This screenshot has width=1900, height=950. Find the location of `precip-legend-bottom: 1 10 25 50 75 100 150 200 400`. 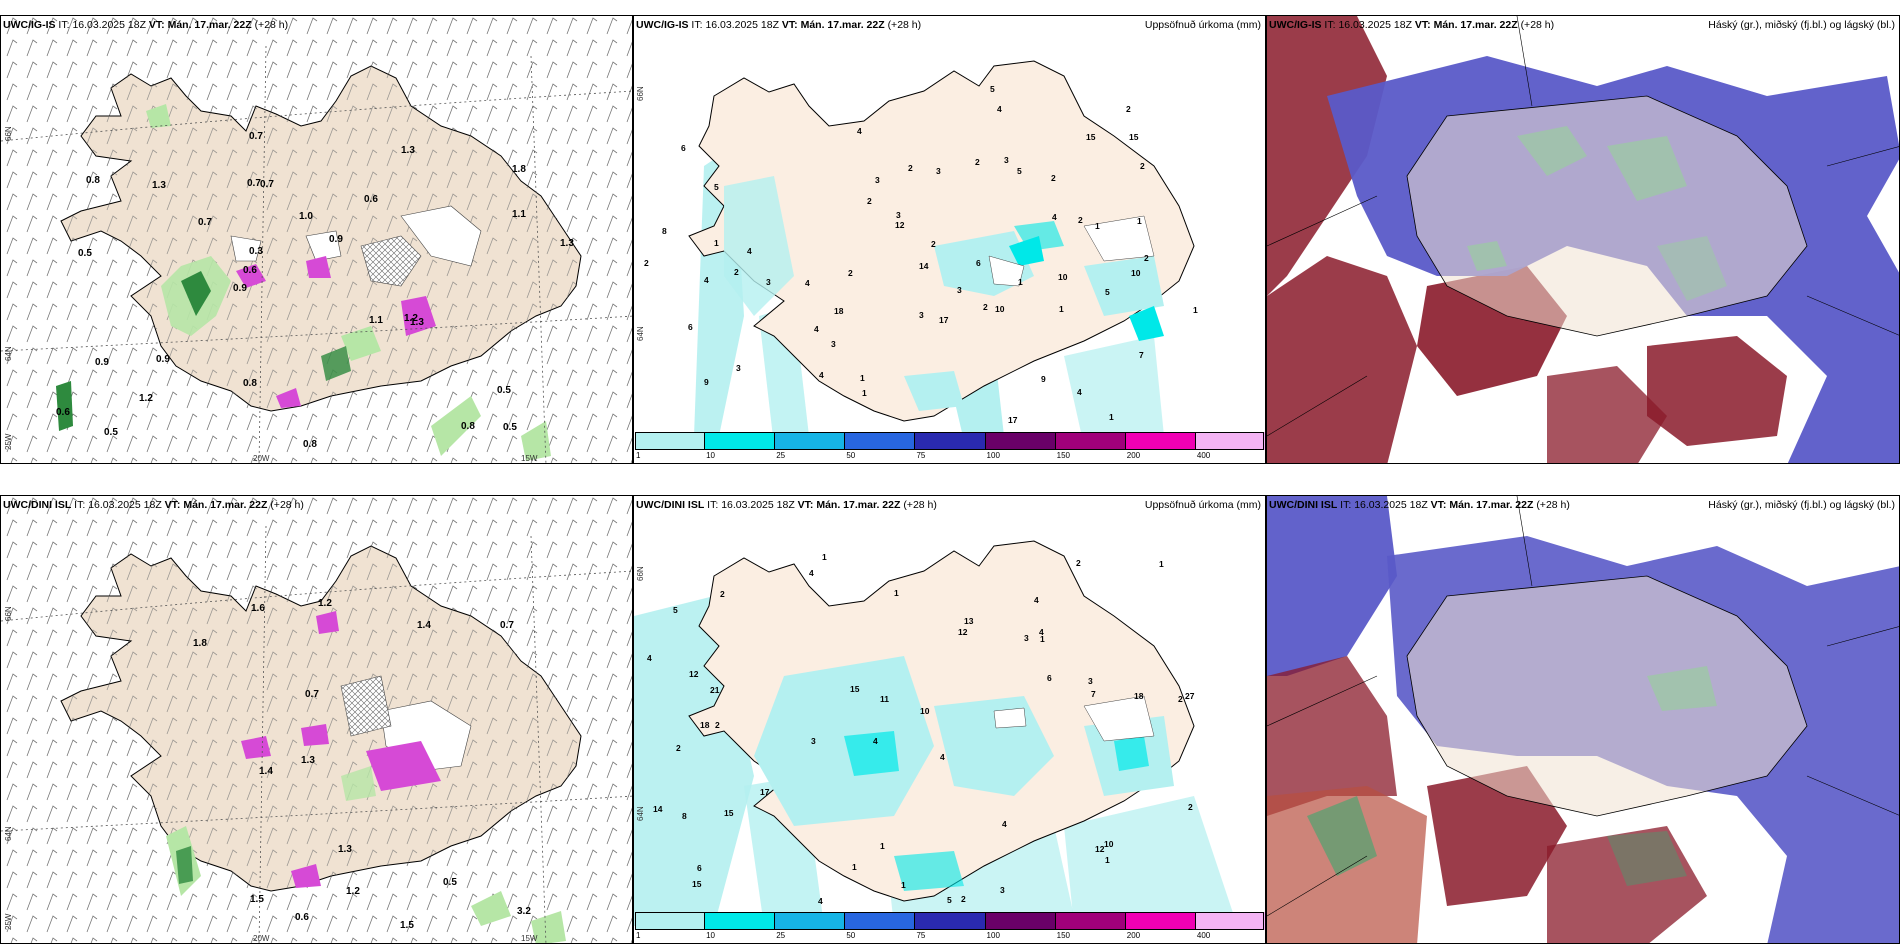

precip-legend-bottom: 1 10 25 50 75 100 150 200 400 is located at coordinates (950, 927).